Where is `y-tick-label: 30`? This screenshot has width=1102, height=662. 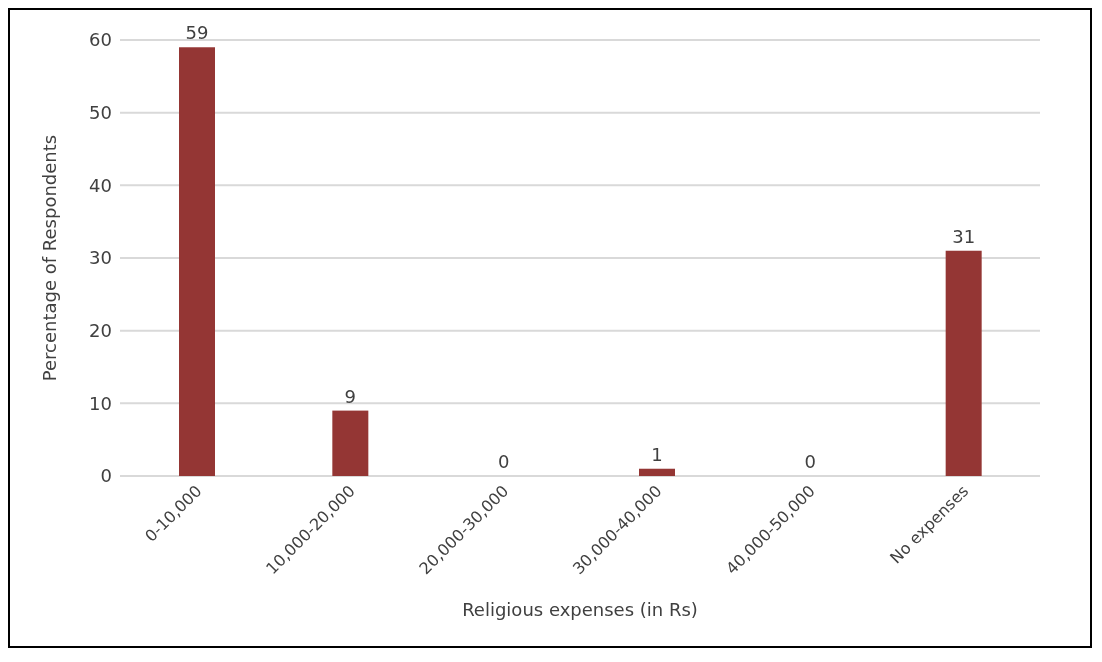
y-tick-label: 30 is located at coordinates (100, 258).